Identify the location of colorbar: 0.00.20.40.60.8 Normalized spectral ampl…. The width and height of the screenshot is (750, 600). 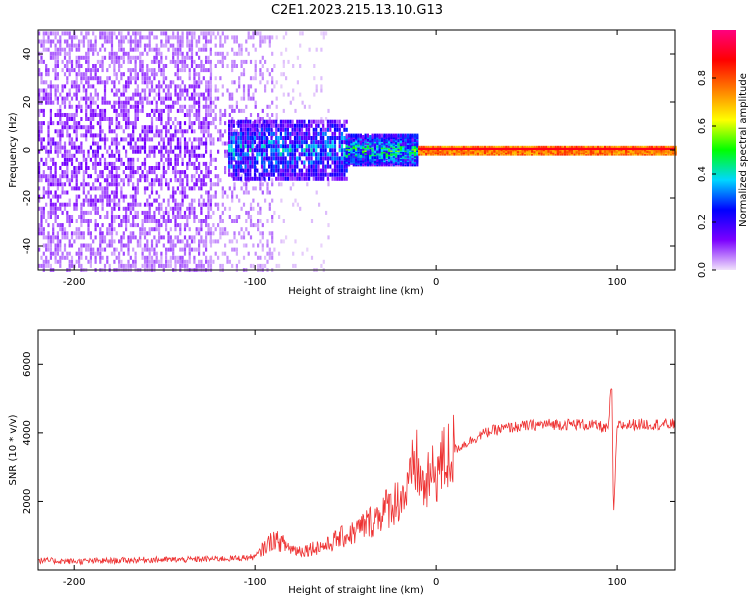
(723, 154).